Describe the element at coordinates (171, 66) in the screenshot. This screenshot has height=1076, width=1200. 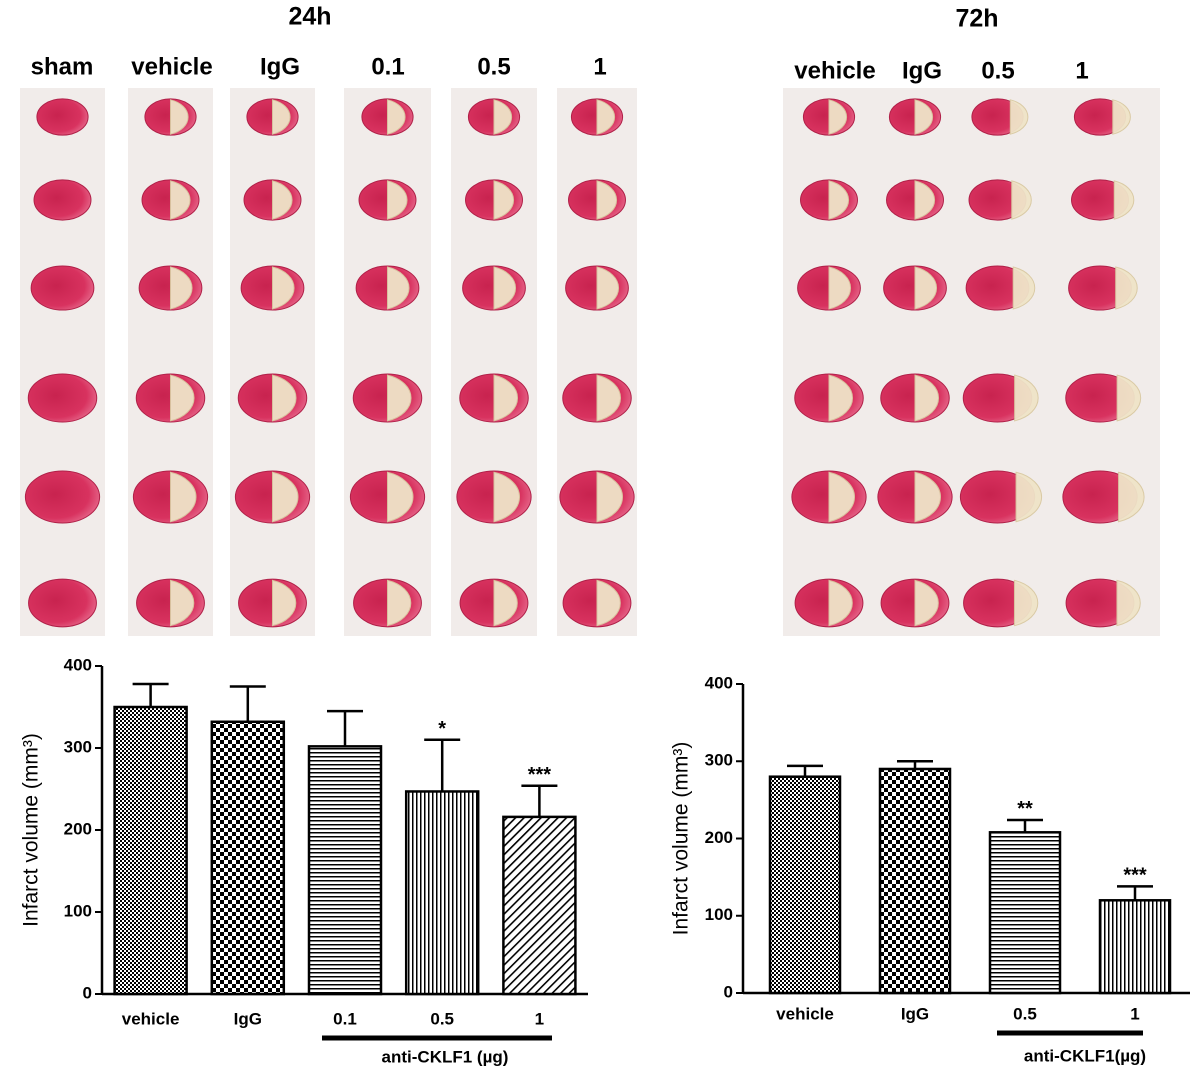
I see `column-label: vehicle` at that location.